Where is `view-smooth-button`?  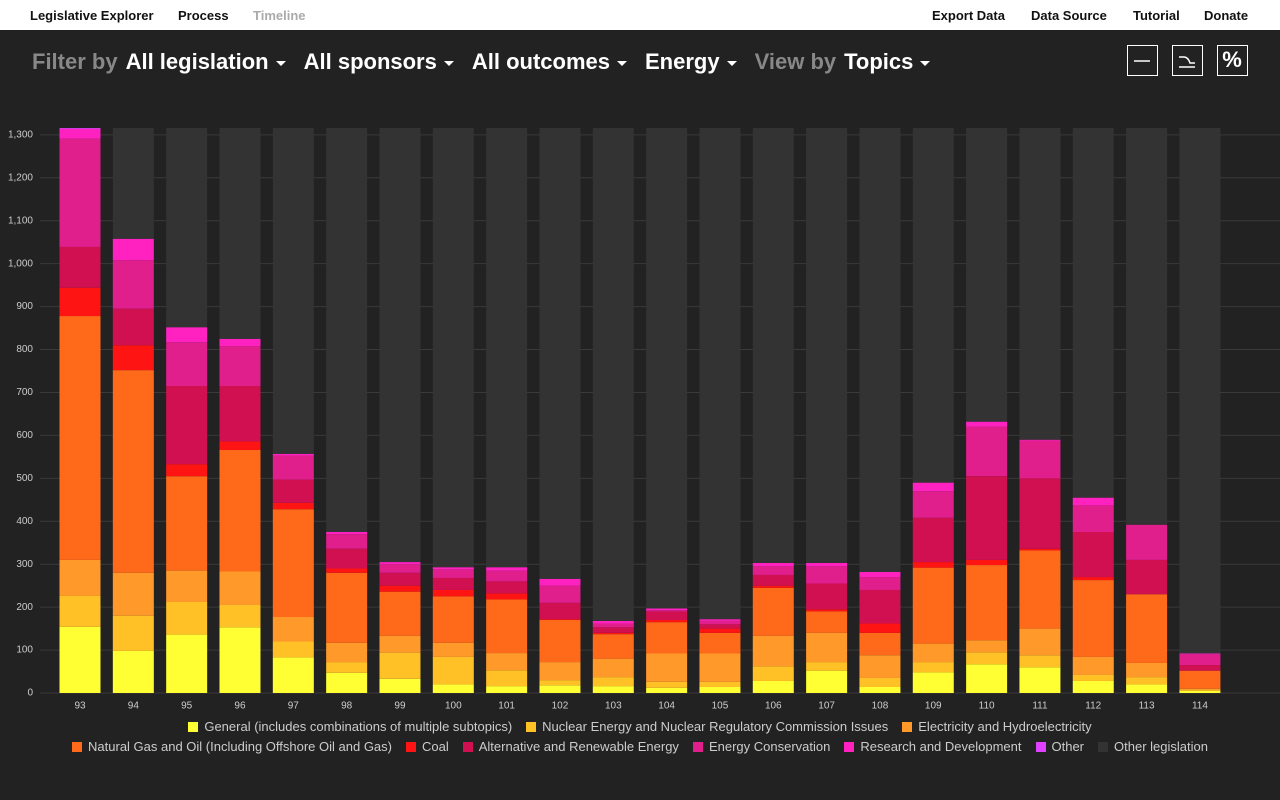
view-smooth-button is located at coordinates (1187, 60).